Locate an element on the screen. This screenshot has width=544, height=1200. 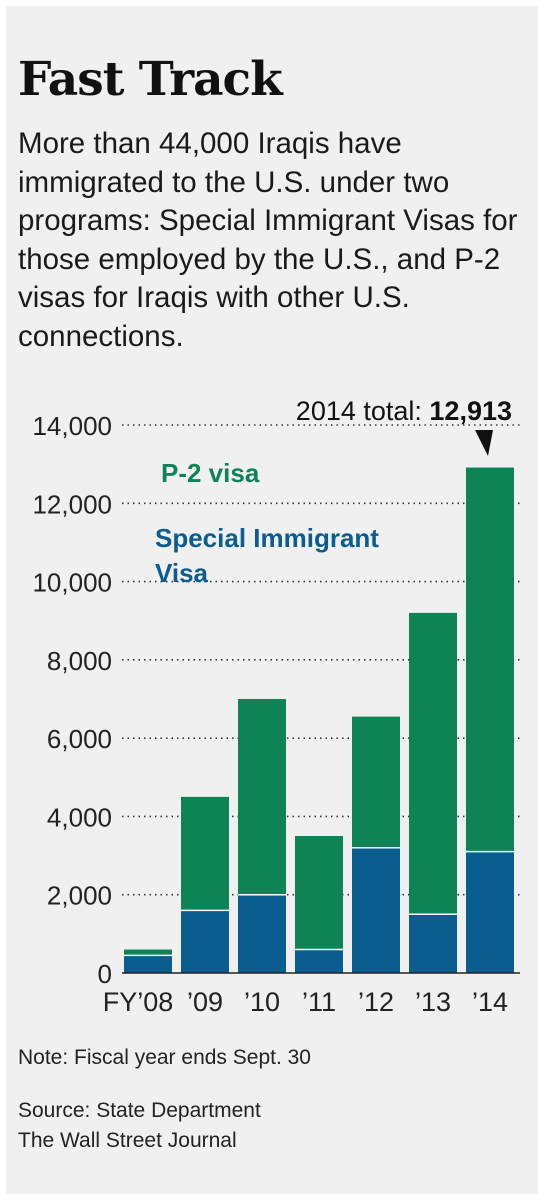
y-axis-labels: 0 2,000 4,000 6,000 8,000 10,000 12,000 14,000 is located at coordinates (72, 700).